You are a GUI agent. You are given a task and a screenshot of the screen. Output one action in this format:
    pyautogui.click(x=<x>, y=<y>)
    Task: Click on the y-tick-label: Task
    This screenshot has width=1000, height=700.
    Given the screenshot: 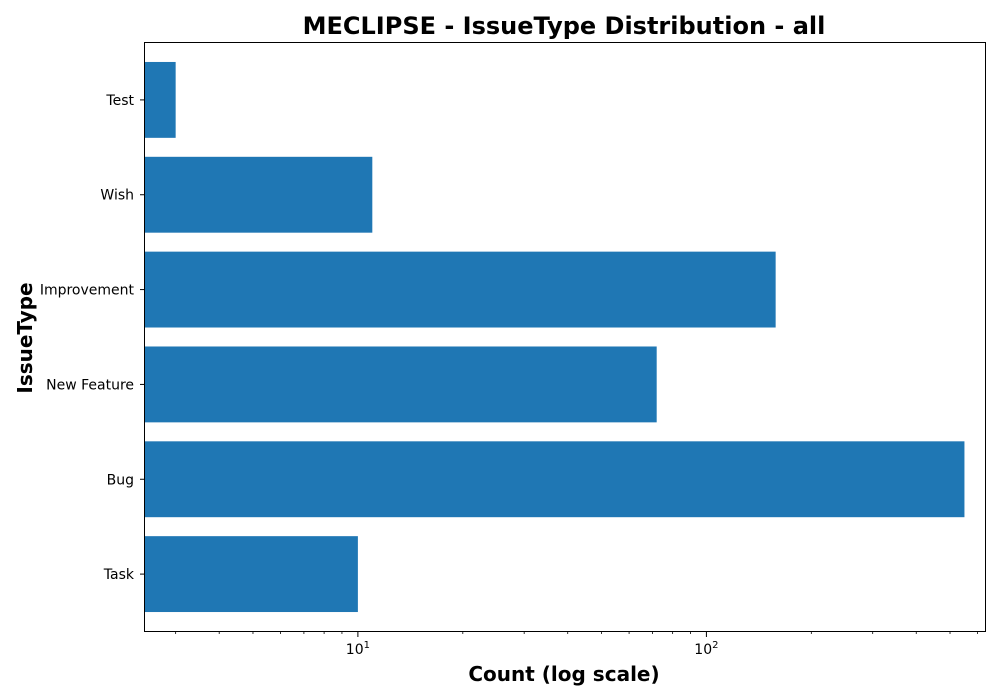 What is the action you would take?
    pyautogui.click(x=119, y=575)
    